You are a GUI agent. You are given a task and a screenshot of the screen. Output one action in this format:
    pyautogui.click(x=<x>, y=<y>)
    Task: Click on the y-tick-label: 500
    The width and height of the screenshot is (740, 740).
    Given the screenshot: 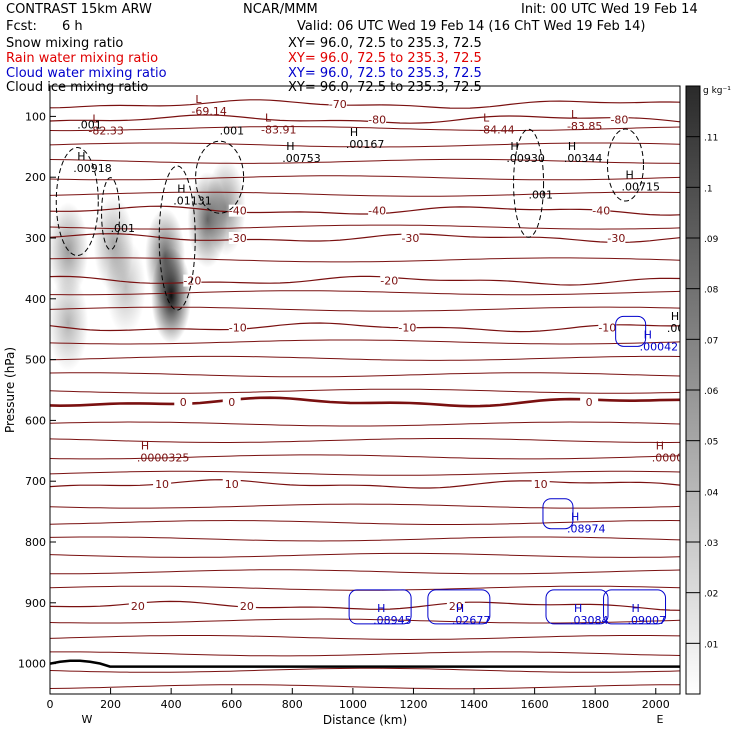 What is the action you would take?
    pyautogui.click(x=35, y=360)
    